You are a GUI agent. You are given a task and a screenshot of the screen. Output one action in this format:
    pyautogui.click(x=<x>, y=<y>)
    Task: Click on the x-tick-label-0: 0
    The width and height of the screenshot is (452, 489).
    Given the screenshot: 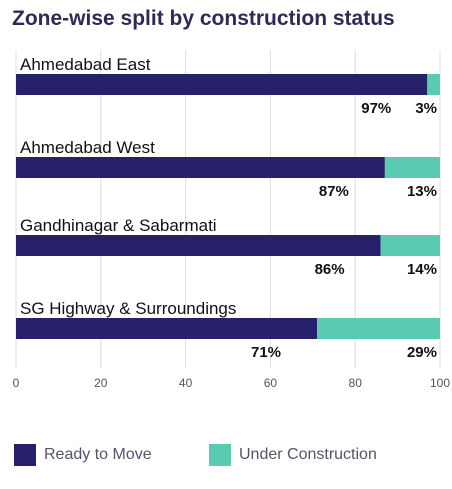 What is the action you would take?
    pyautogui.click(x=16, y=383)
    